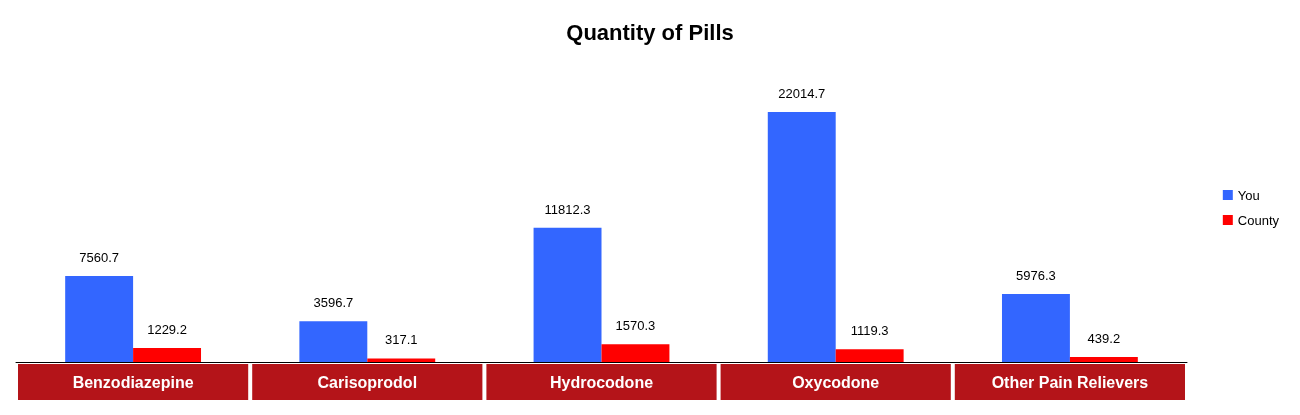 Image resolution: width=1300 pixels, height=415 pixels. Describe the element at coordinates (401, 340) in the screenshot. I see `data-label: 317.1` at that location.